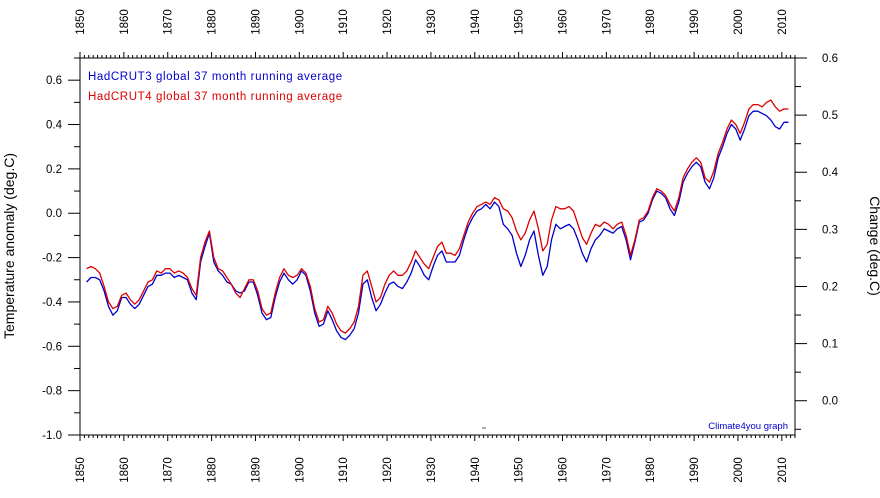 The width and height of the screenshot is (880, 498). Describe the element at coordinates (344, 22) in the screenshot. I see `x-tick-label-top: 1910` at that location.